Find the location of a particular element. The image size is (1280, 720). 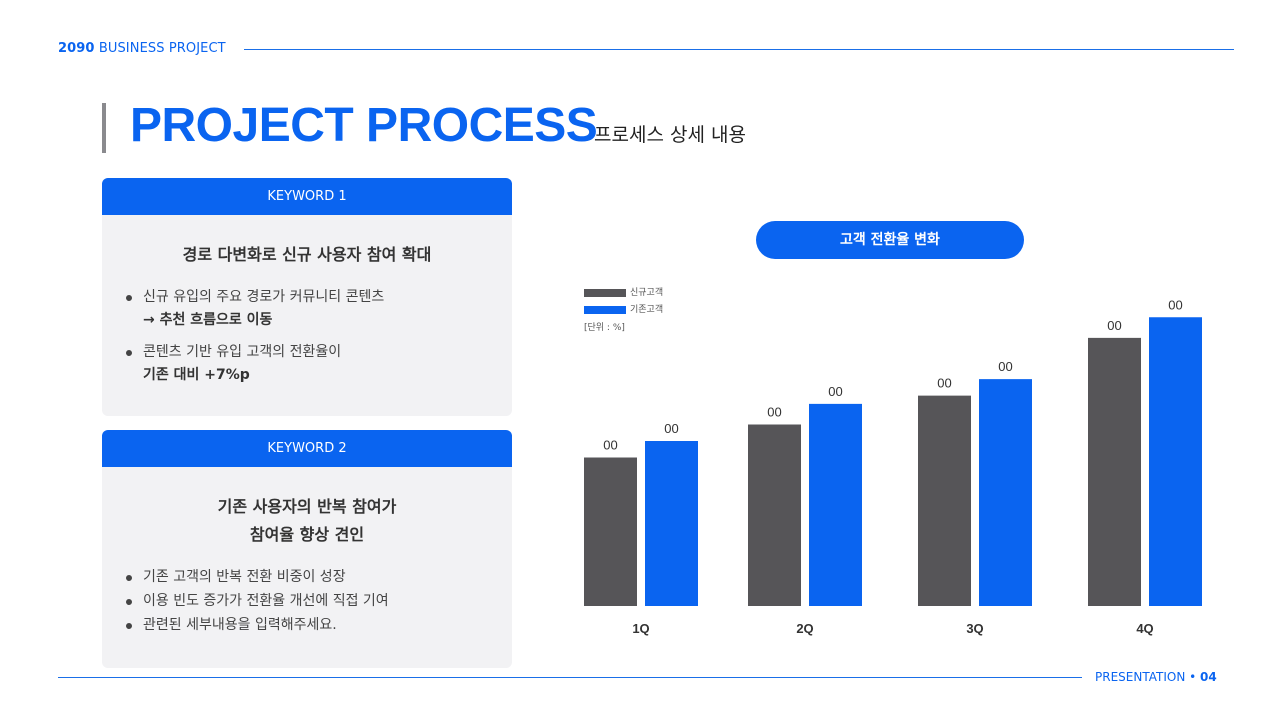

footer-text: PRESENTATION is located at coordinates (1140, 677).